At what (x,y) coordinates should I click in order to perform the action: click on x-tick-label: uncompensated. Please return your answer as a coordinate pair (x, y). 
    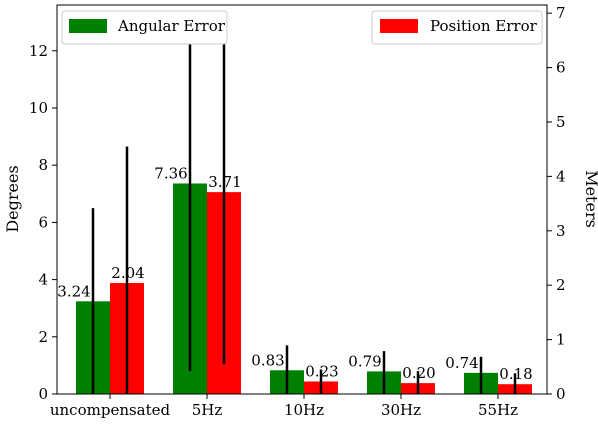
    Looking at the image, I should click on (110, 410).